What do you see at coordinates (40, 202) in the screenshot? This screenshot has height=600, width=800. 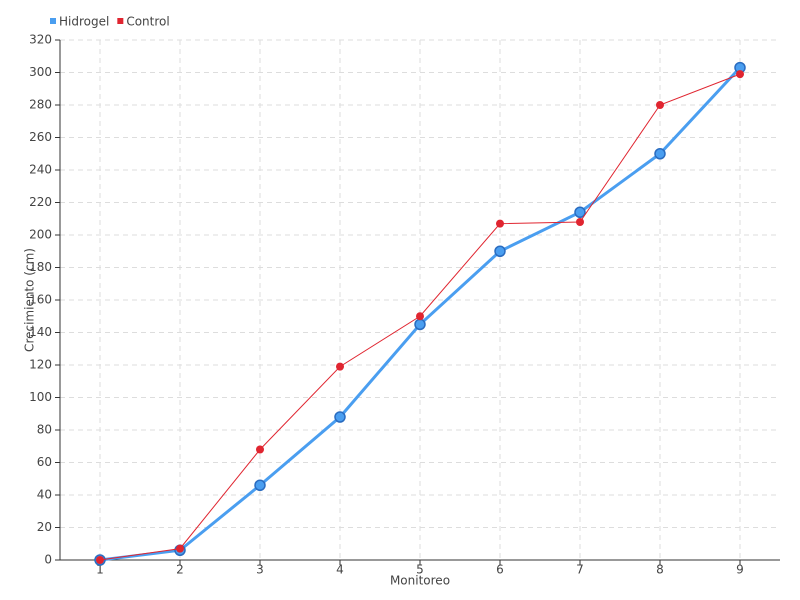 I see `y-tick-label: 220` at bounding box center [40, 202].